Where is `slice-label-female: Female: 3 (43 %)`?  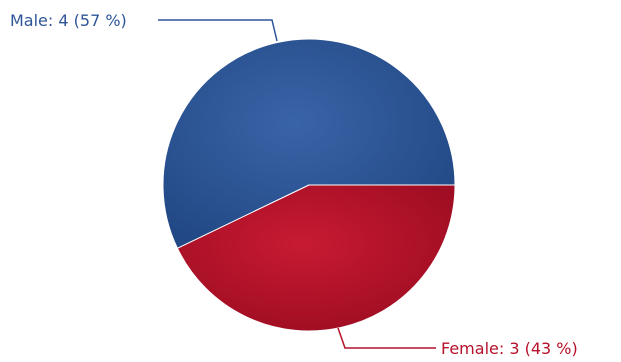 slice-label-female: Female: 3 (43 %) is located at coordinates (509, 348).